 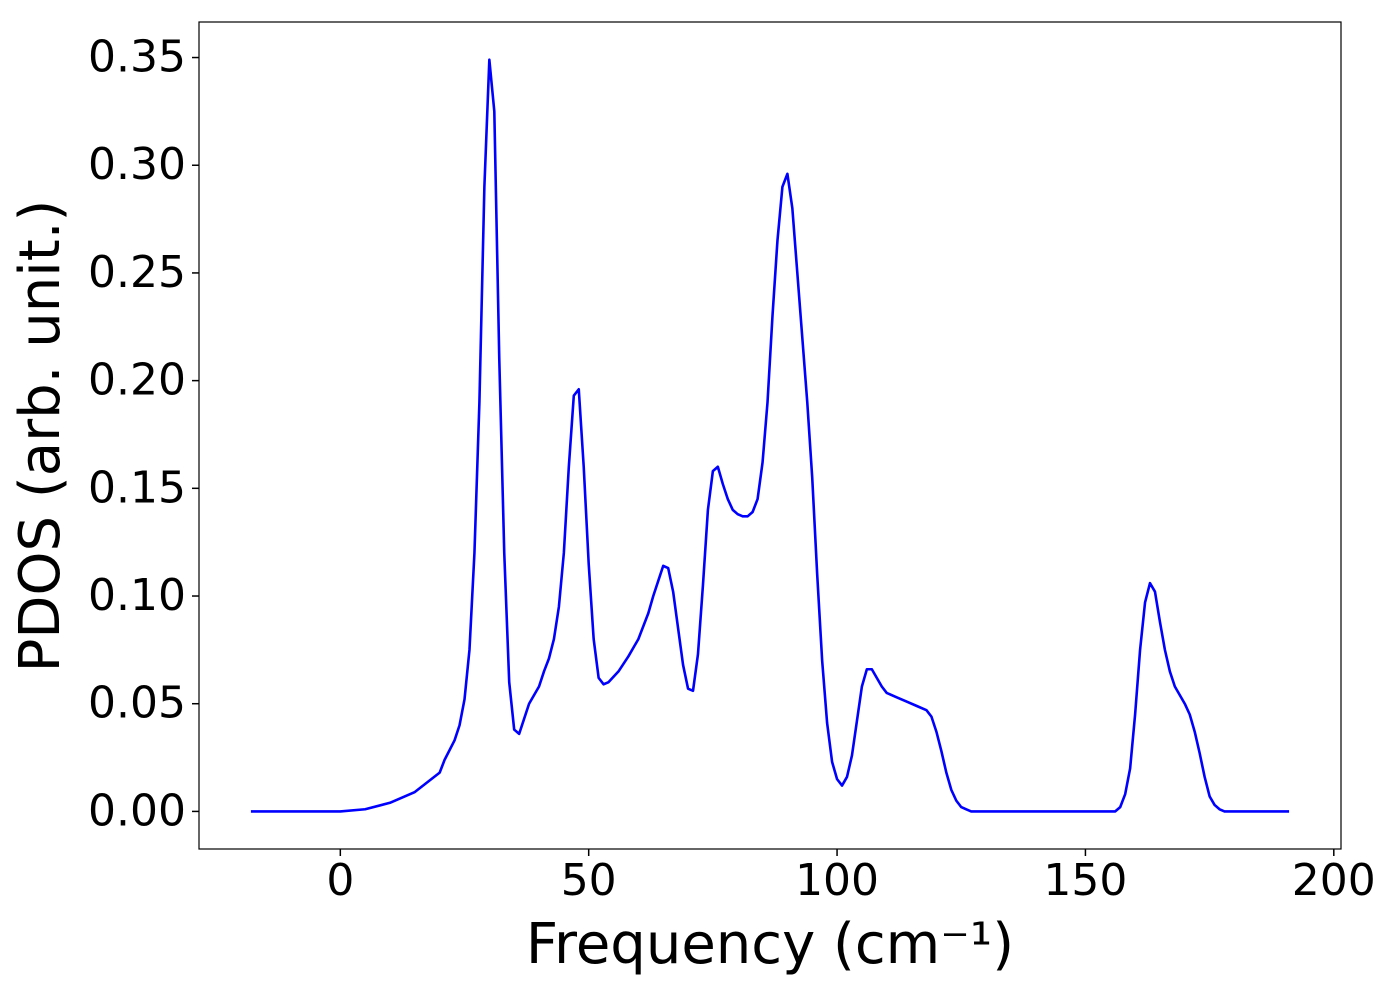 I want to click on y-tick-label: 0.35, so click(x=137, y=57).